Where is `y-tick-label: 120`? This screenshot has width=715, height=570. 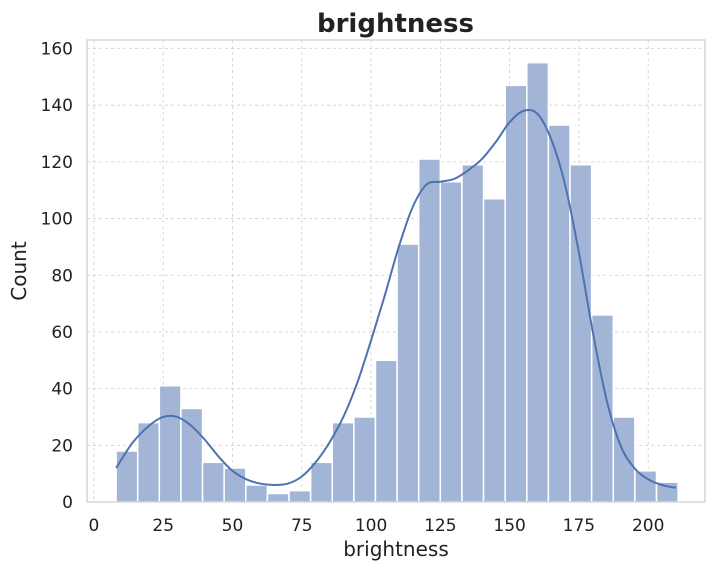 y-tick-label: 120 is located at coordinates (57, 163).